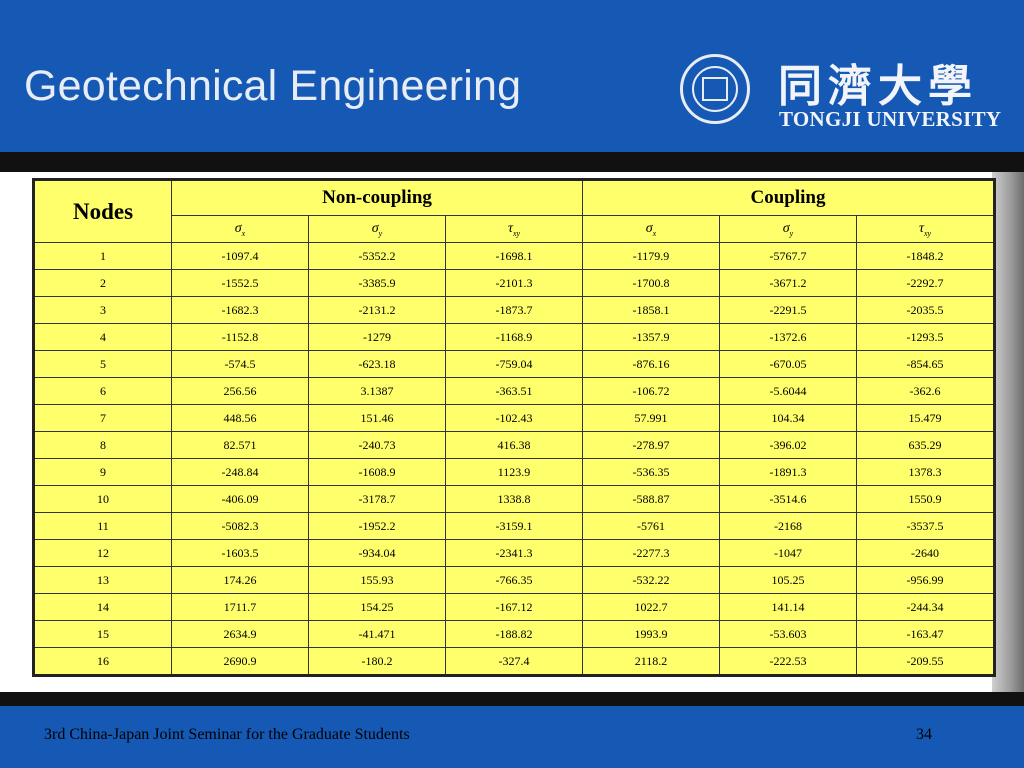 The width and height of the screenshot is (1024, 768). What do you see at coordinates (651, 283) in the screenshot?
I see `value-cell: -1700.8` at bounding box center [651, 283].